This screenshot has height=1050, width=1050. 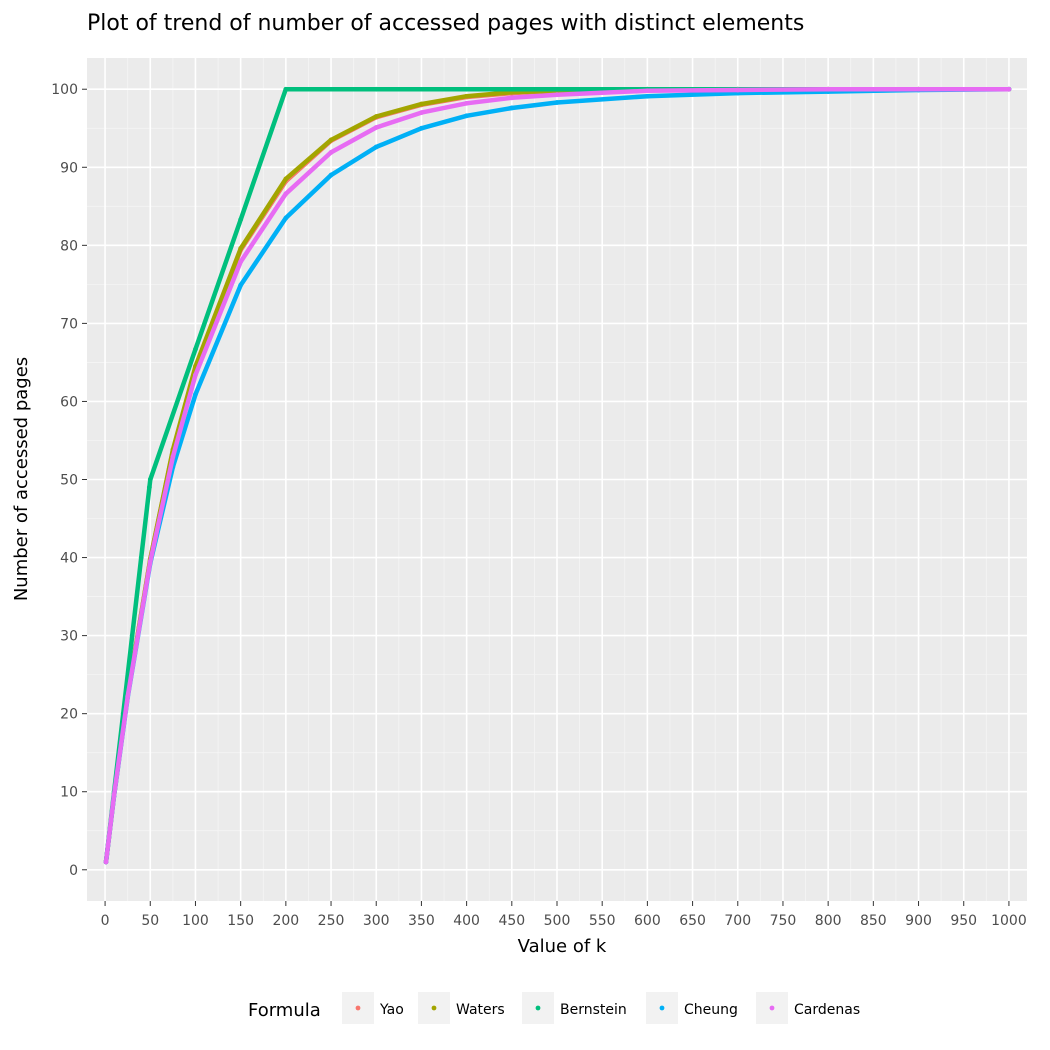 What do you see at coordinates (69, 324) in the screenshot?
I see `y-tick-label: 70` at bounding box center [69, 324].